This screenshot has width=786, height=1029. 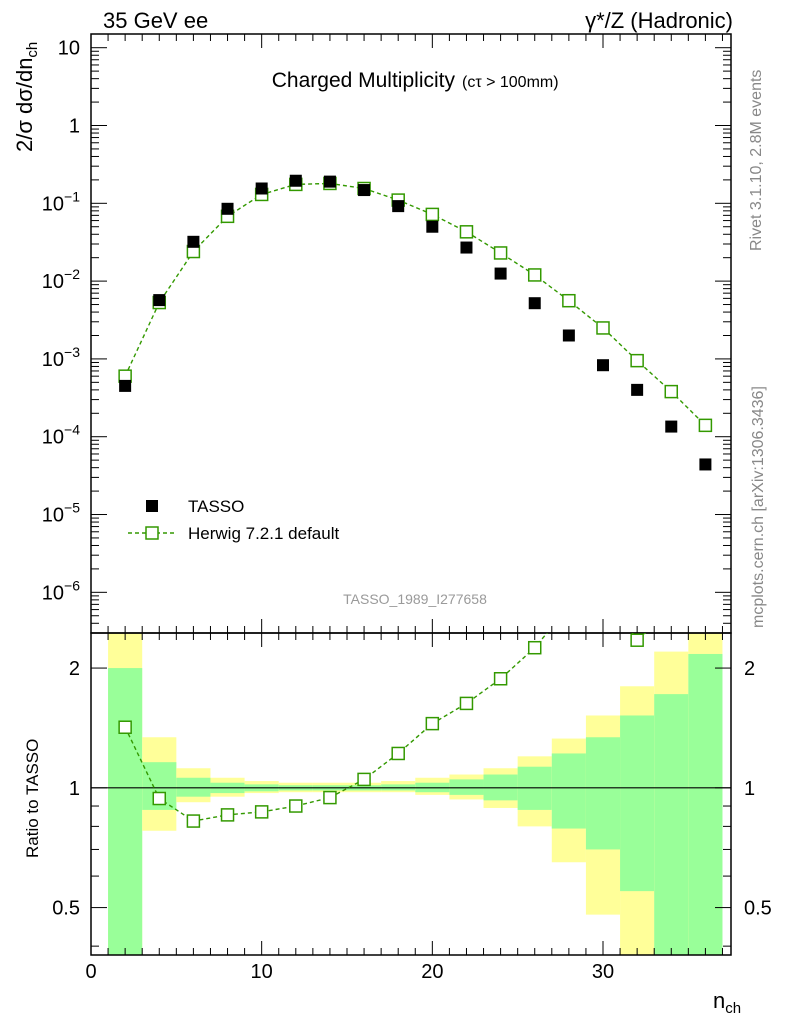 I want to click on header-right: γ*/Z (Hadronic), so click(x=659, y=20).